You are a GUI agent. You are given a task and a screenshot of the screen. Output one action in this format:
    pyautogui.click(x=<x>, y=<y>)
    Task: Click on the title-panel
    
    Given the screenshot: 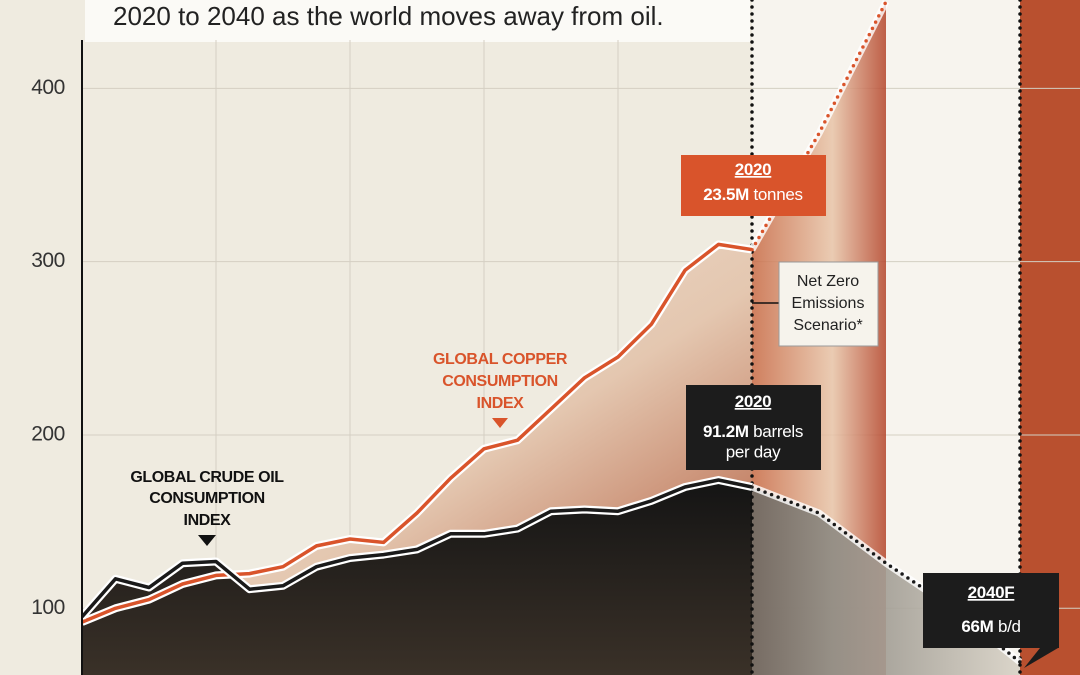 What is the action you would take?
    pyautogui.click(x=417, y=21)
    